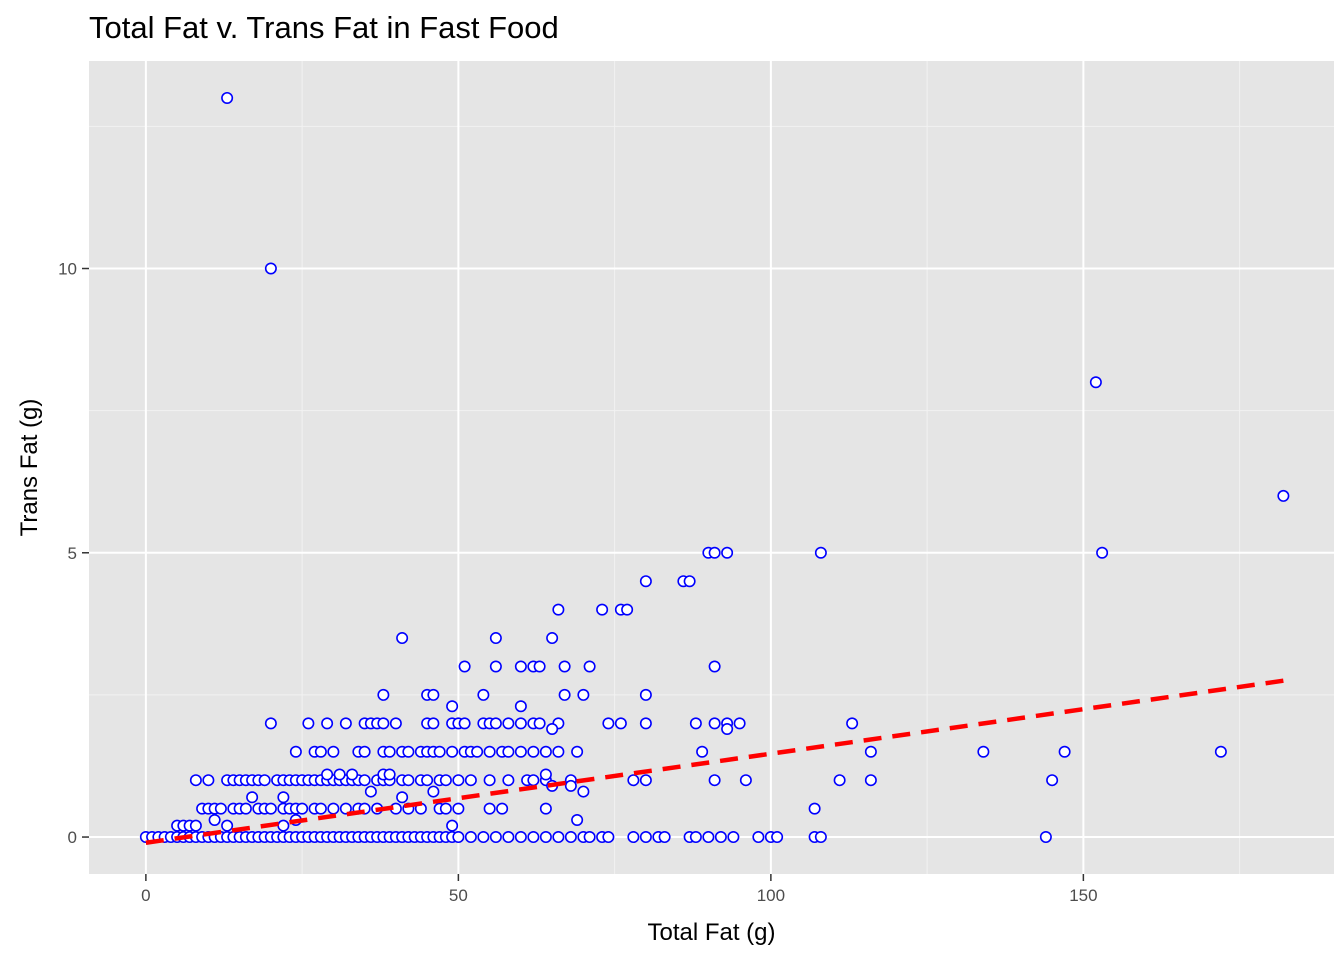 The image size is (1344, 960). I want to click on x-tick-label: 50, so click(458, 895).